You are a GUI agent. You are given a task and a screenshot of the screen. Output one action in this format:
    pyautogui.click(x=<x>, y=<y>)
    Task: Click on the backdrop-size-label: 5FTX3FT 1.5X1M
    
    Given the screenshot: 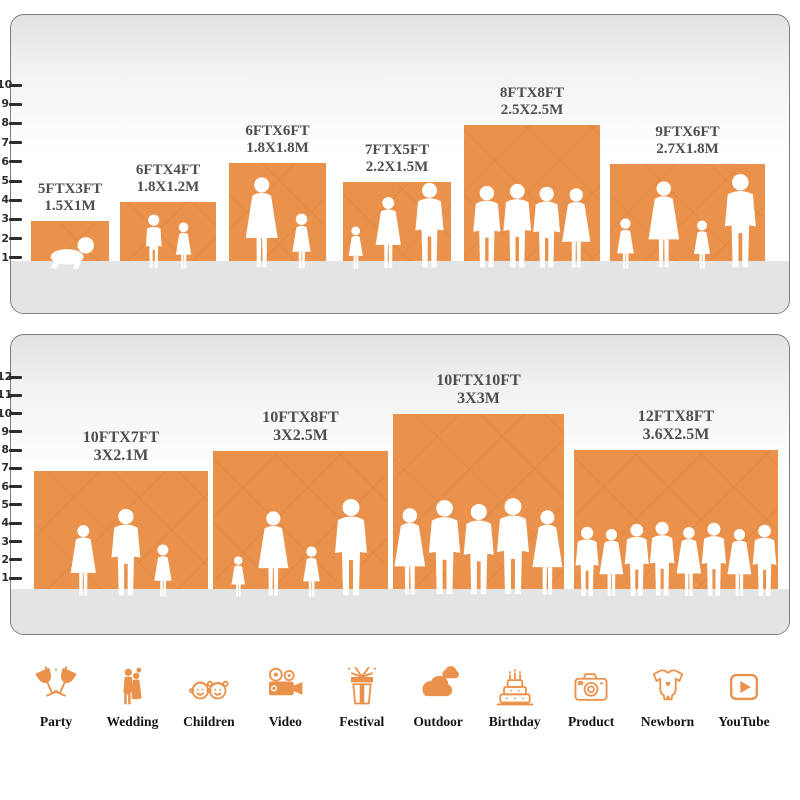 What is the action you would take?
    pyautogui.click(x=70, y=198)
    